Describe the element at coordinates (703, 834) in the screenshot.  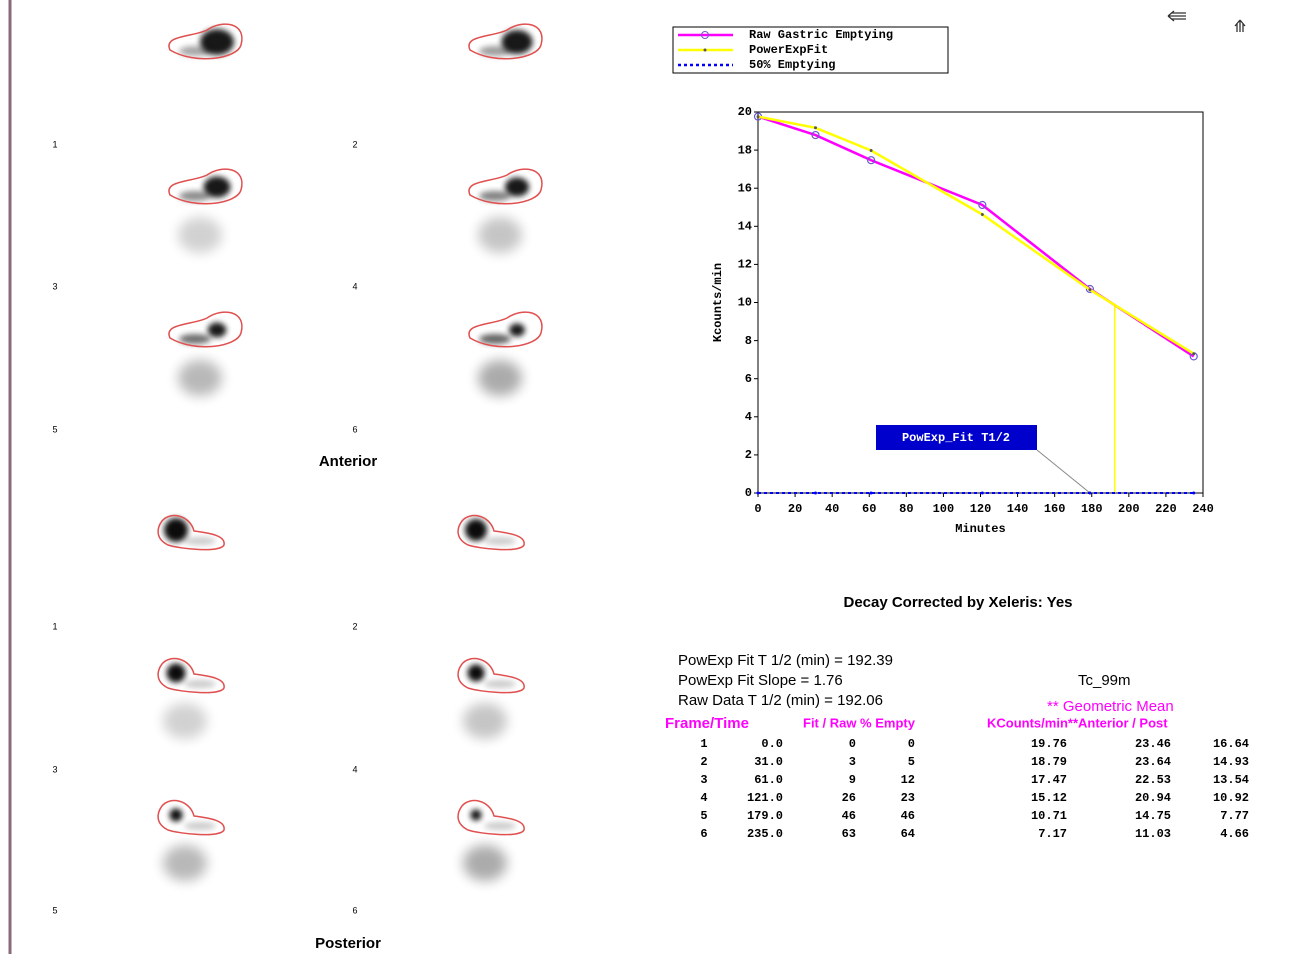
I see `table-cell: 6` at that location.